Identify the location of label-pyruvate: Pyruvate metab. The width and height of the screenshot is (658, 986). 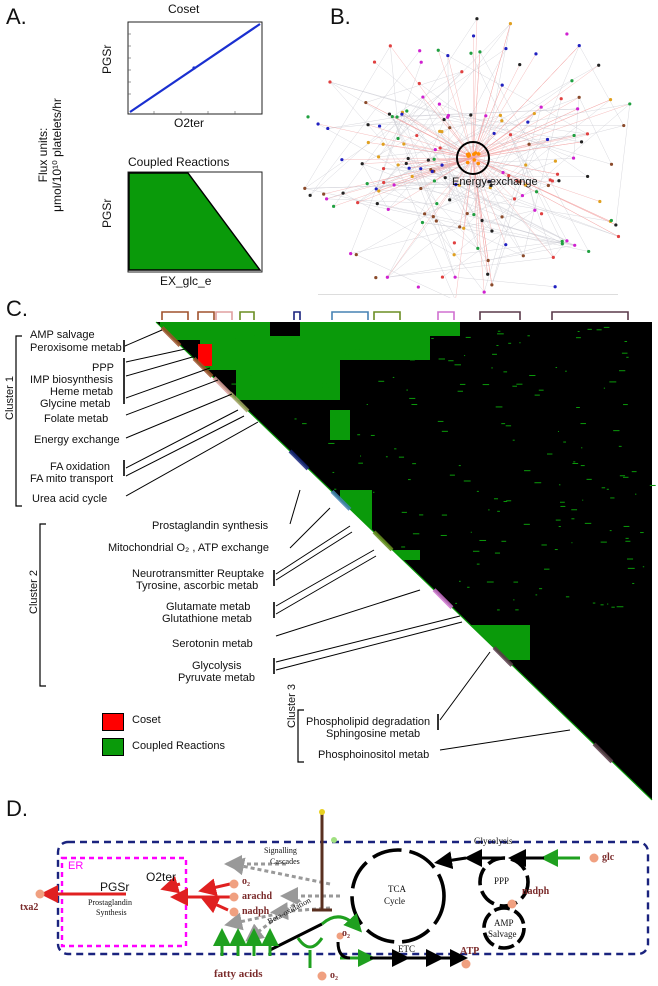
(217, 678).